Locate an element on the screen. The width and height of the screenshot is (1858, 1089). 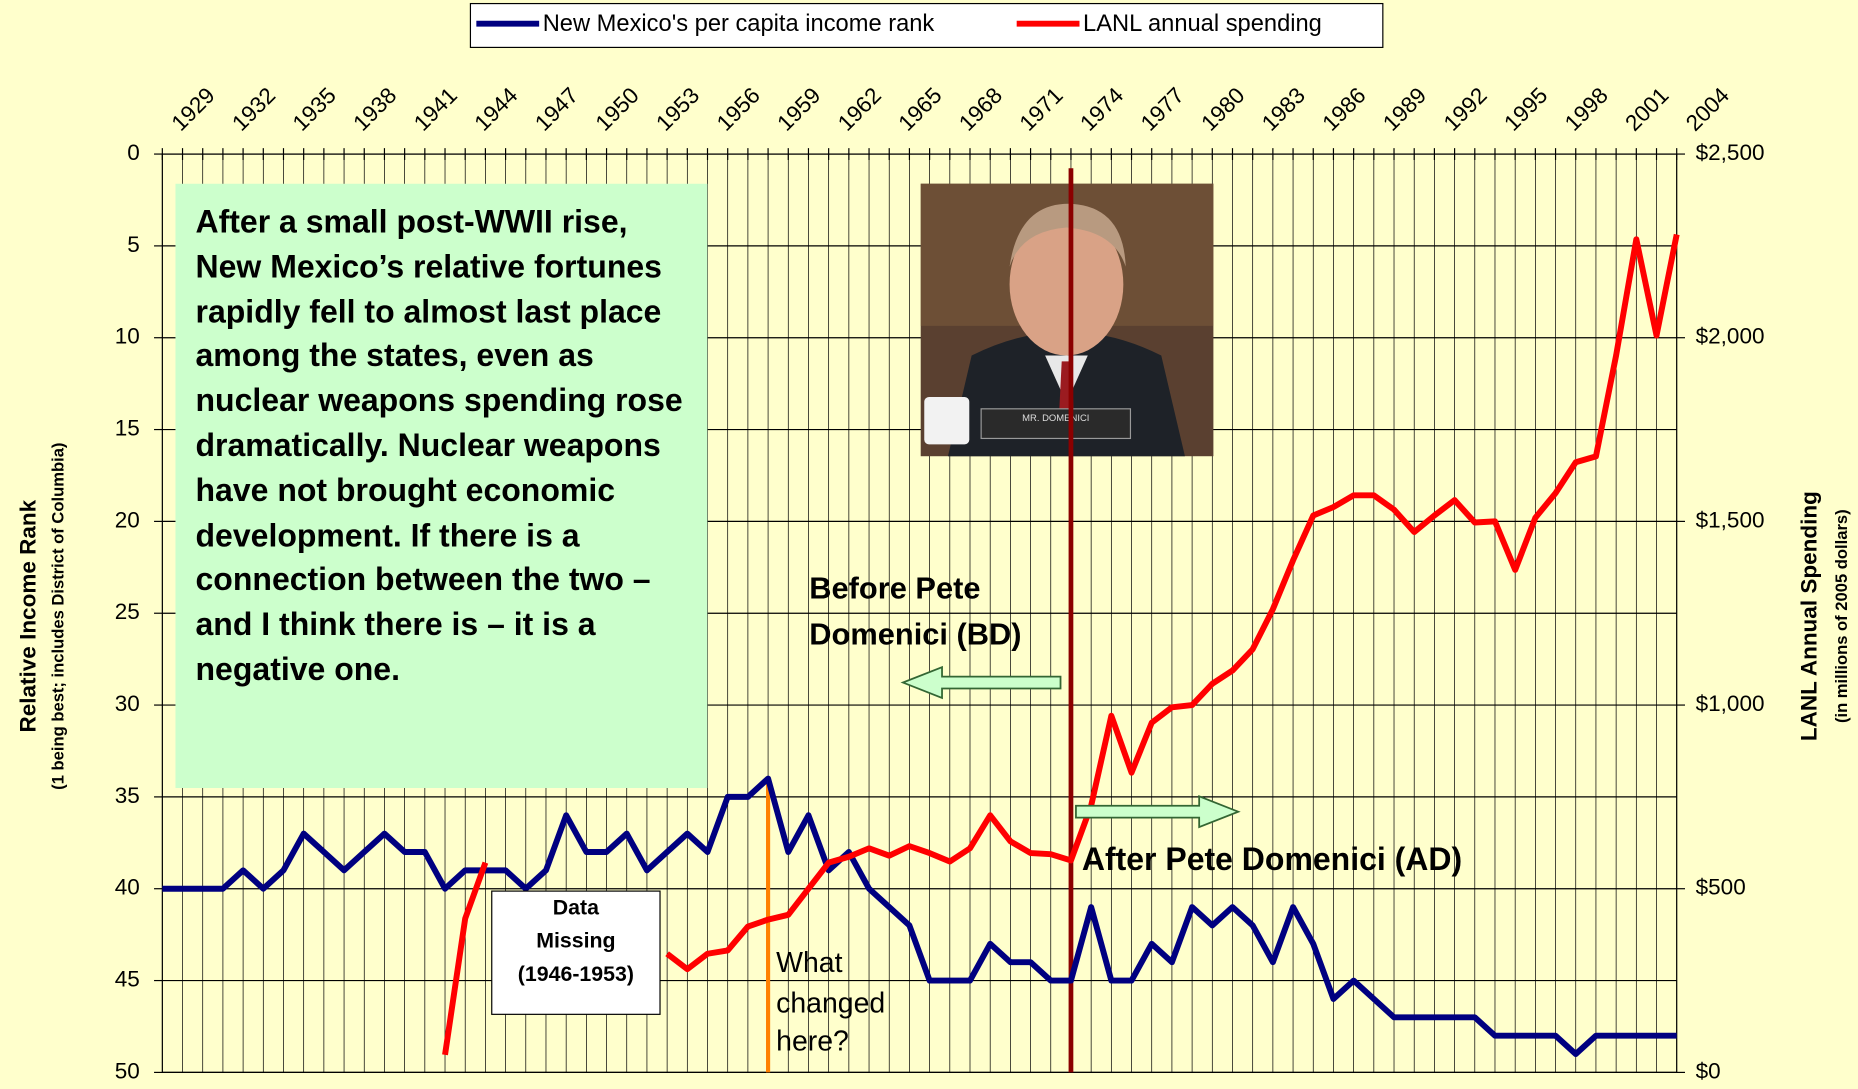
photo: MR. DOMENICI is located at coordinates (1067, 320).